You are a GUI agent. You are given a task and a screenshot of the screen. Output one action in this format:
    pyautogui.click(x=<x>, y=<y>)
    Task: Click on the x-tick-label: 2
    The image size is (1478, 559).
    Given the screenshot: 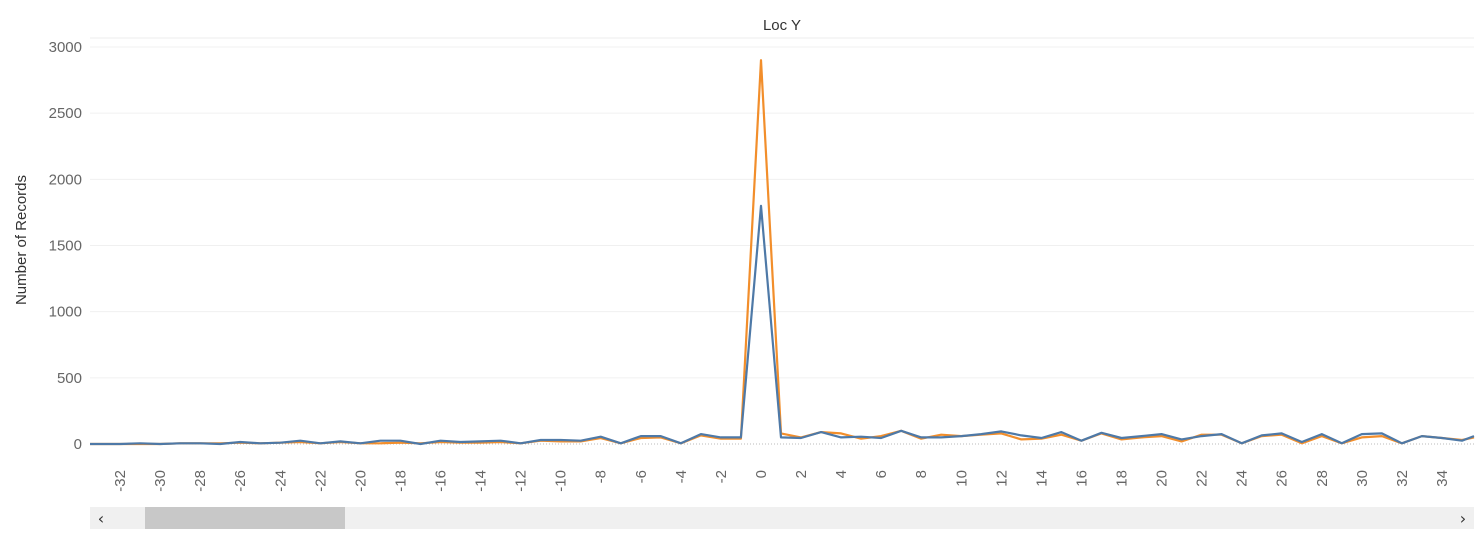 What is the action you would take?
    pyautogui.click(x=801, y=474)
    